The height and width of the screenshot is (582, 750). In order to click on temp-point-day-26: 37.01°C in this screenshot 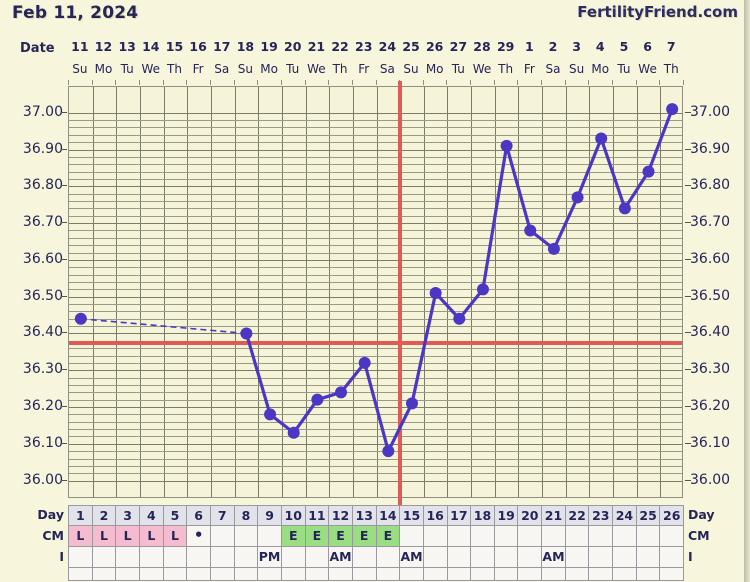, I will do `click(672, 109)`.